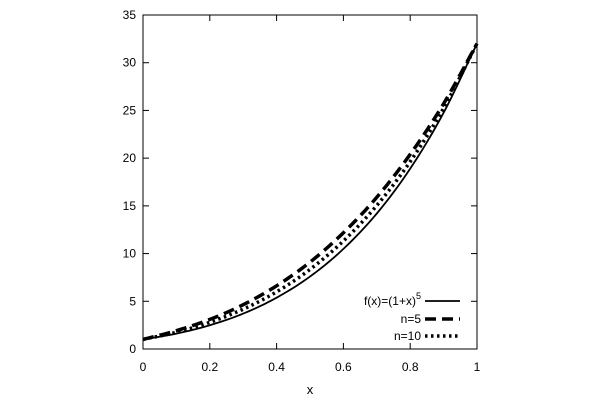 This screenshot has width=600, height=400. I want to click on legend: f(x)=(1+x)5 n=5 n=10, so click(412, 317).